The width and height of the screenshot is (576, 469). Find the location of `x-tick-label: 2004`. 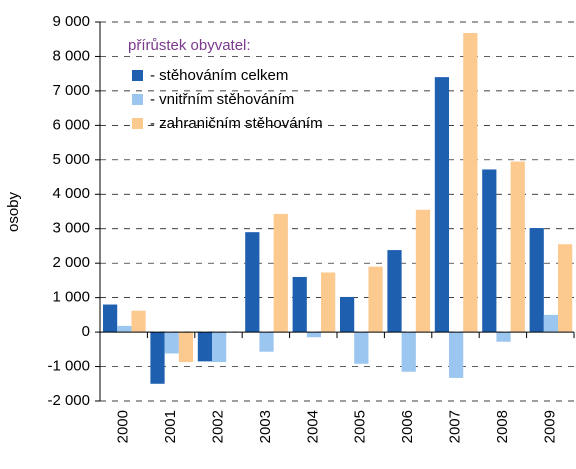

x-tick-label: 2004 is located at coordinates (312, 426).